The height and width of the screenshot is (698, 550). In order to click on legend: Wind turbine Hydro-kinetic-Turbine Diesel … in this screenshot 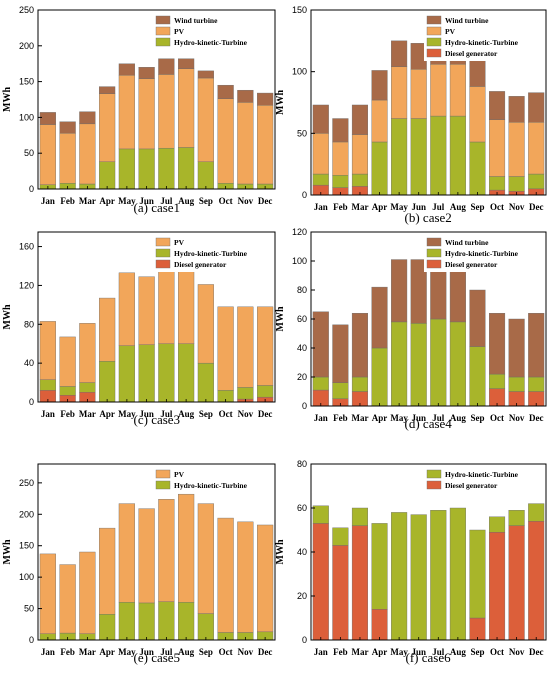, I will do `click(483, 253)`.